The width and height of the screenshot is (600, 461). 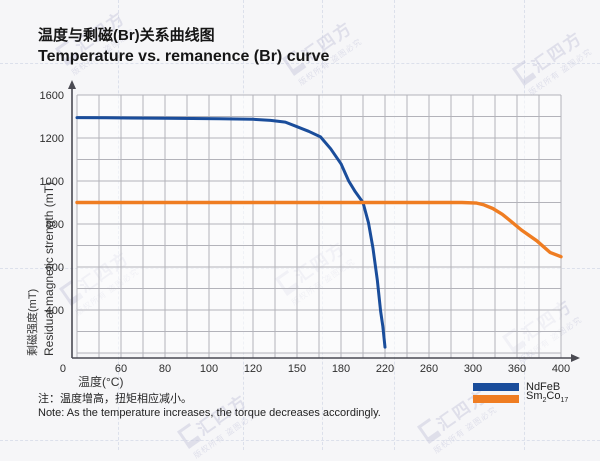 I want to click on tick-label: 220, so click(x=385, y=369).